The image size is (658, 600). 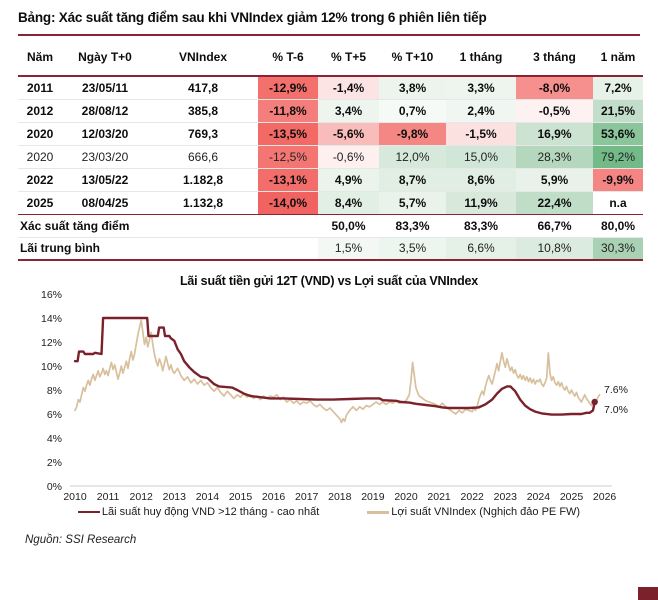 I want to click on table-cell: 3,4%, so click(x=348, y=110).